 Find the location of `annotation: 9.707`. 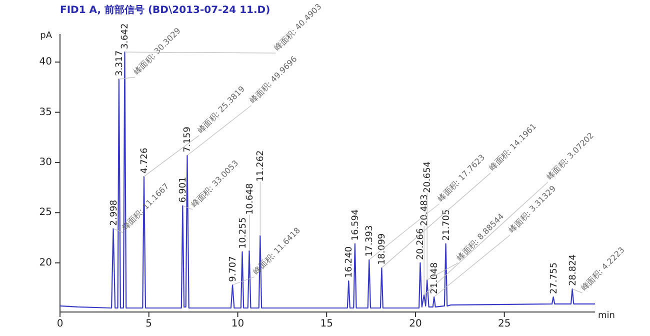

annotation: 9.707 is located at coordinates (233, 269).